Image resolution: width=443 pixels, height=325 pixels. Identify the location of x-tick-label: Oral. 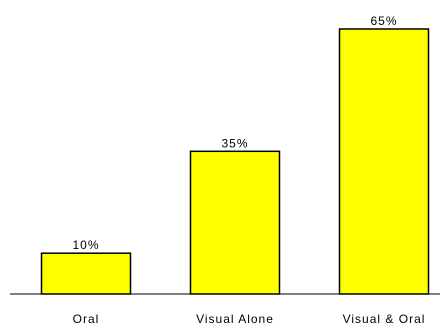
(86, 318).